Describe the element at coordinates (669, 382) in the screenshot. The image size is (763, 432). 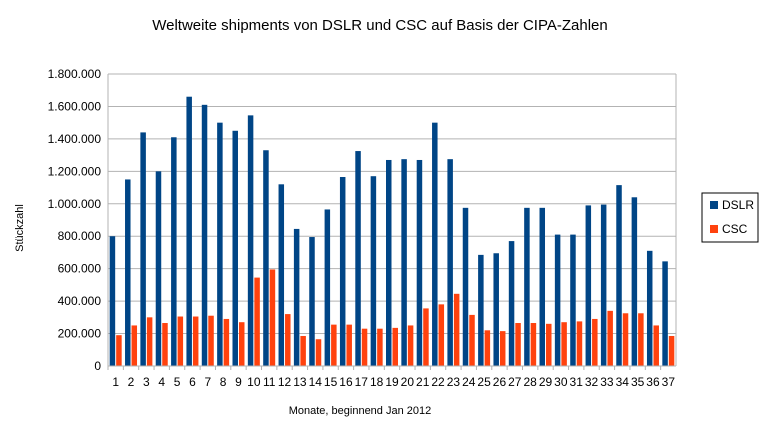
I see `x-tick-label: 37` at that location.